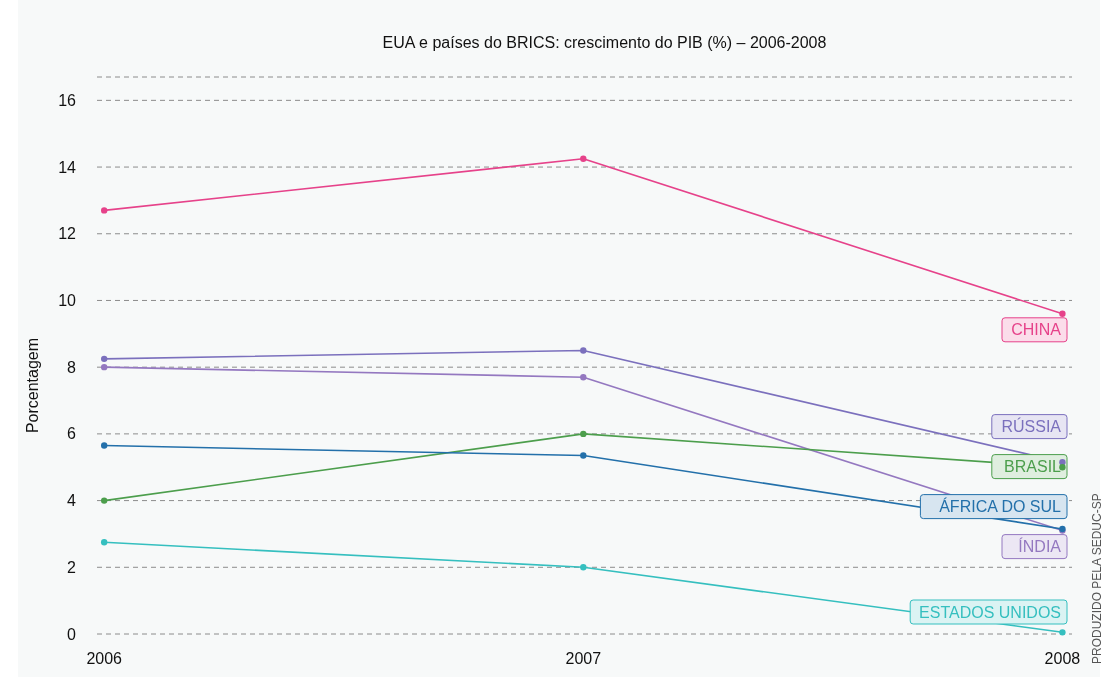 This screenshot has width=1111, height=677. What do you see at coordinates (72, 367) in the screenshot?
I see `y-tick-label: 8` at bounding box center [72, 367].